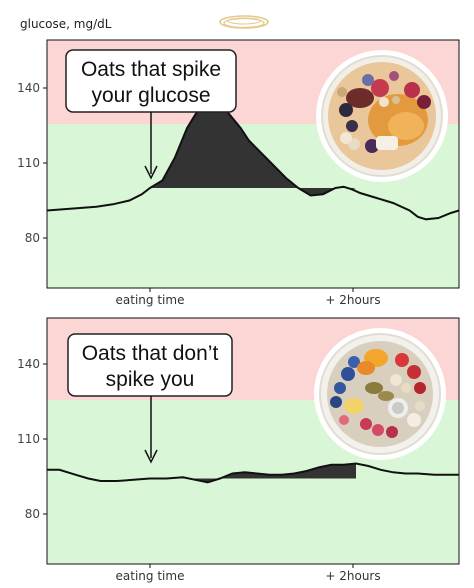 The height and width of the screenshot is (588, 474). Describe the element at coordinates (150, 353) in the screenshot. I see `callout-line-1: Oats that don’t` at that location.